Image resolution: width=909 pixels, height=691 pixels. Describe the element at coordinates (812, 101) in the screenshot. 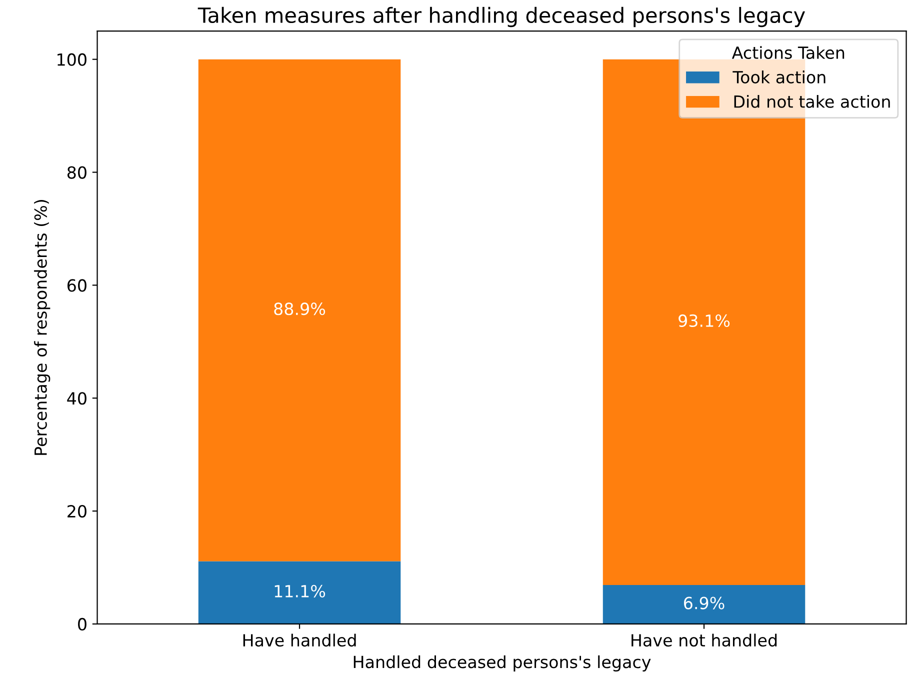

I see `legend-label: Did not take action` at that location.